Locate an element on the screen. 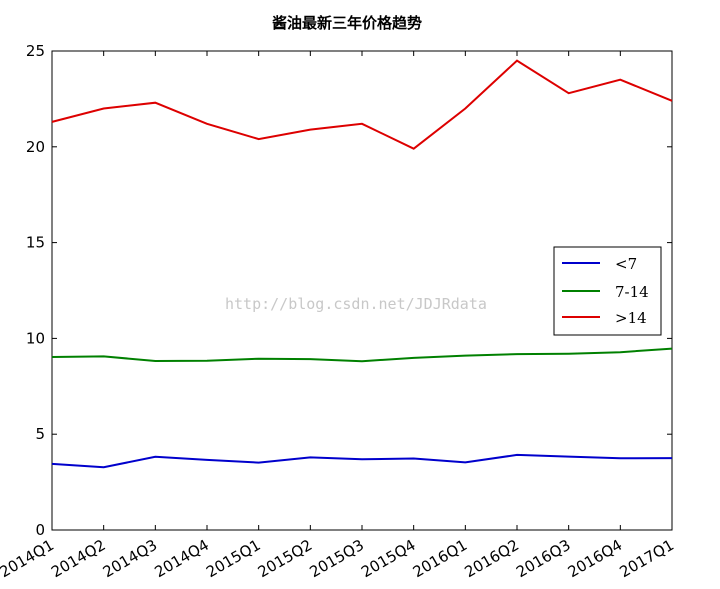 The width and height of the screenshot is (720, 589). x-tick-label: 2015Q2 is located at coordinates (285, 558).